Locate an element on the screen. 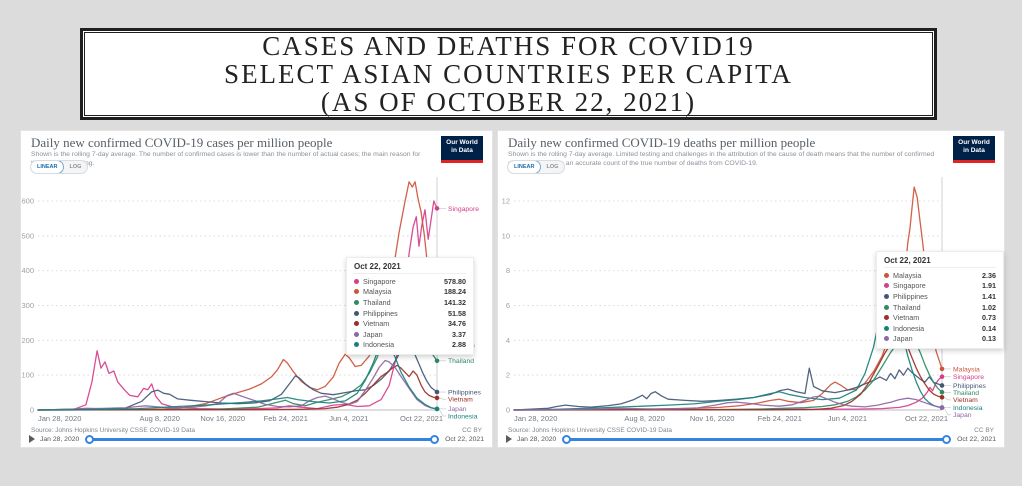  tooltip-row: Singapore 1.91 is located at coordinates (940, 286).